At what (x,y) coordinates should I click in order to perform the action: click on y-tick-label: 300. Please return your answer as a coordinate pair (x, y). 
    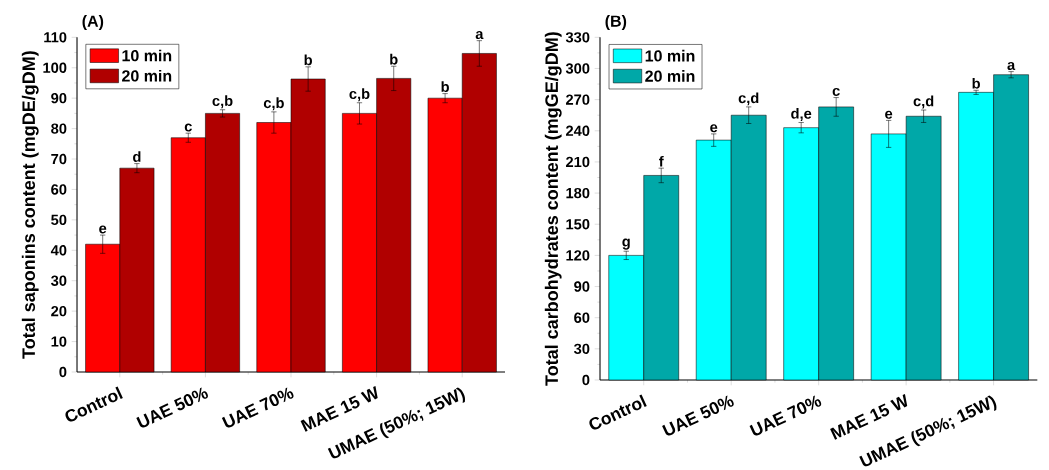
    Looking at the image, I should click on (577, 68).